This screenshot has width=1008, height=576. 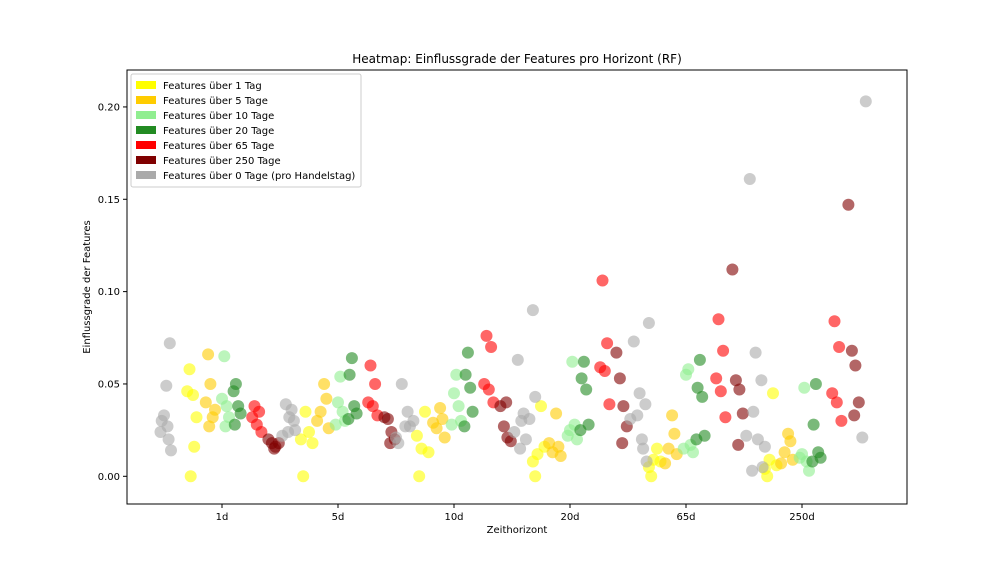 What do you see at coordinates (212, 86) in the screenshot?
I see `legend-entry: Features über 1 Tag` at bounding box center [212, 86].